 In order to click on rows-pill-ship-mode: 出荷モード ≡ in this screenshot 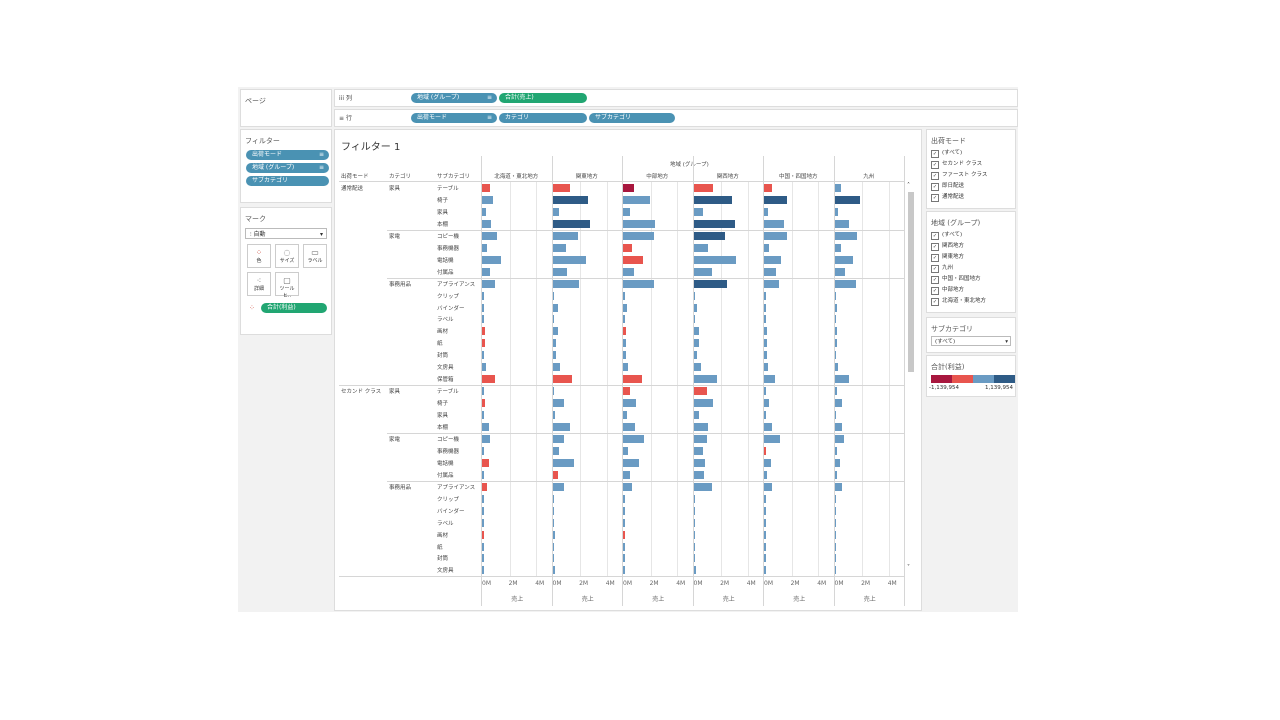, I will do `click(454, 118)`.